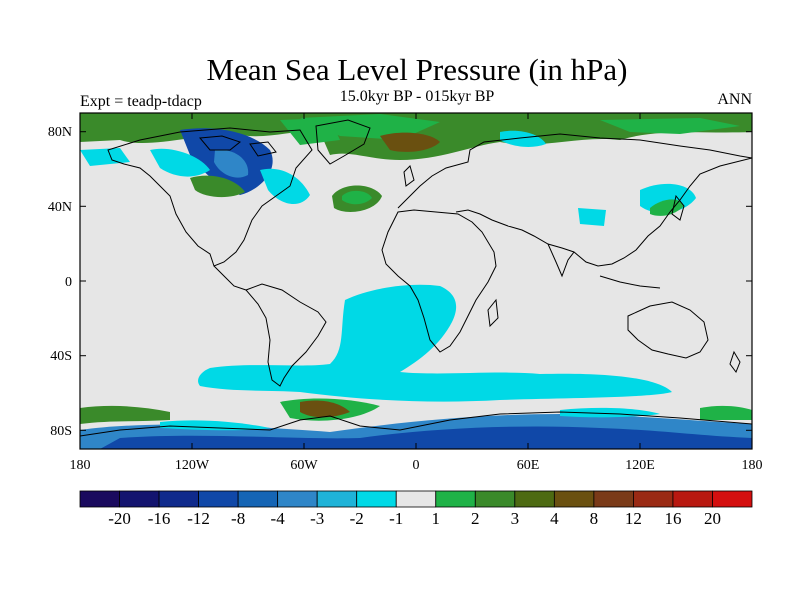 The width and height of the screenshot is (800, 600). Describe the element at coordinates (574, 171) in the screenshot. I see `europe-coast` at that location.